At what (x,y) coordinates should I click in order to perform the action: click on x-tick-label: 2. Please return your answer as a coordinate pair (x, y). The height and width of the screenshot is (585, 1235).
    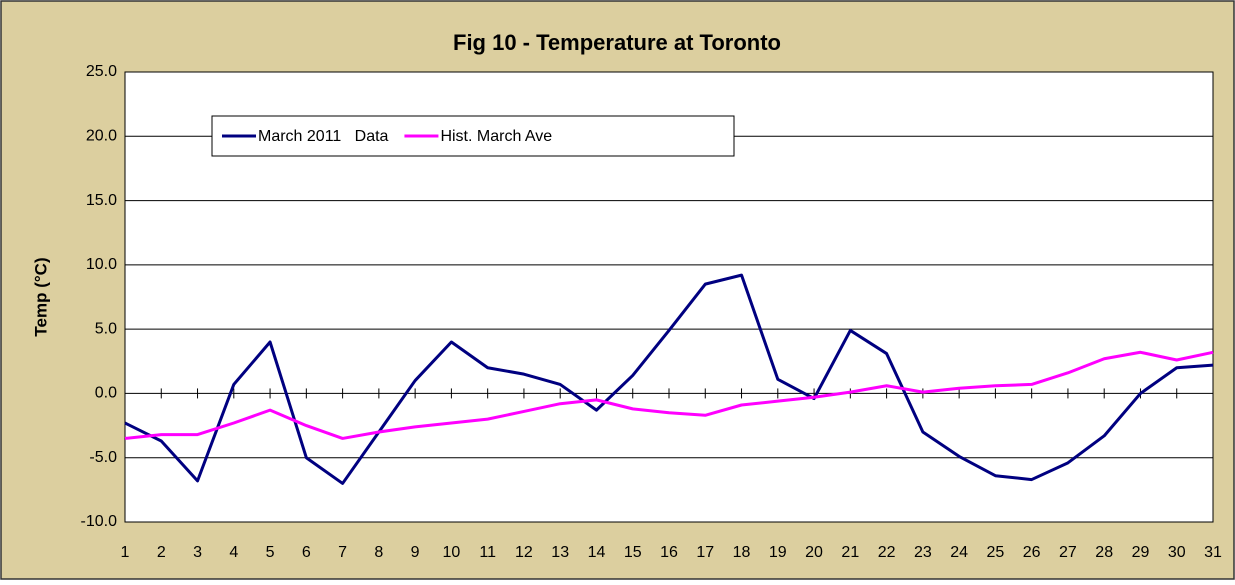
    Looking at the image, I should click on (161, 552).